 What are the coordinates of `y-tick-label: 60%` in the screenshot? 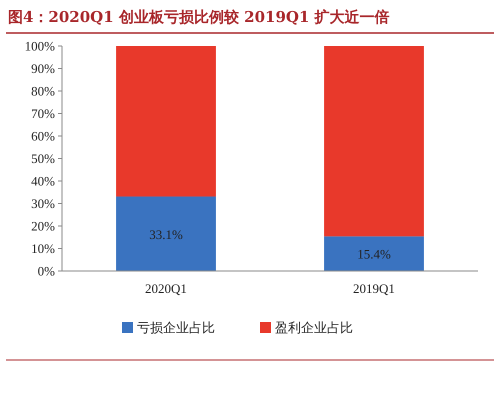 It's located at (43, 136).